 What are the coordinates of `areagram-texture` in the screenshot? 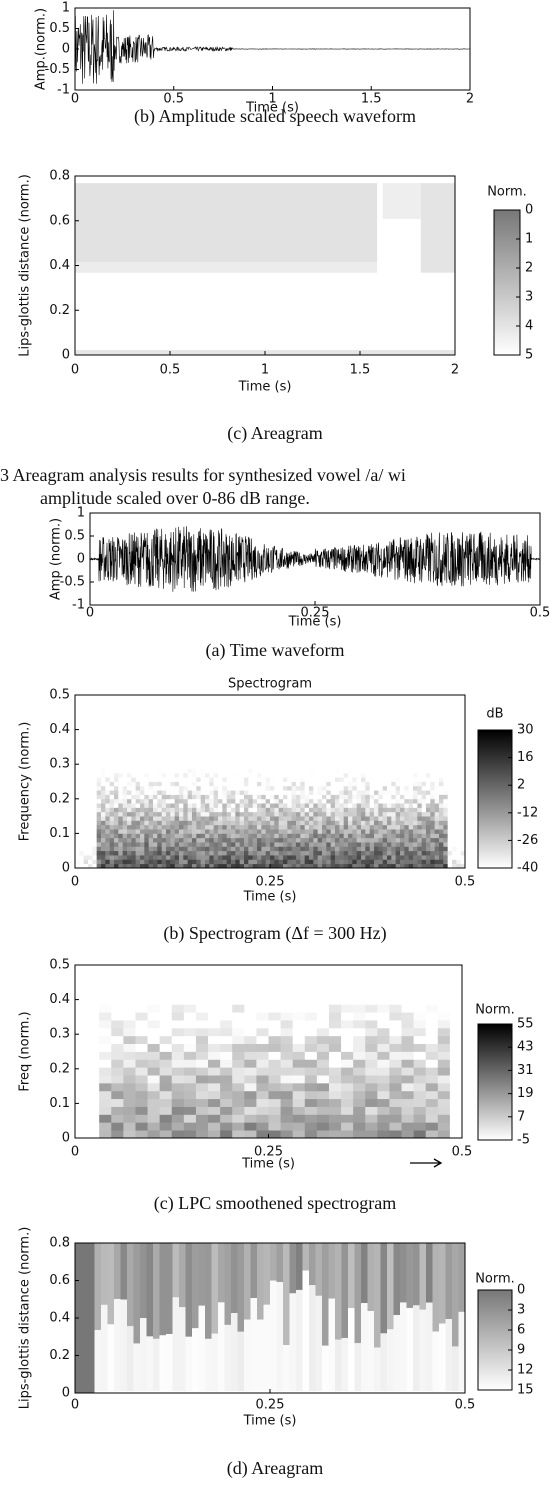 It's located at (280, 1336).